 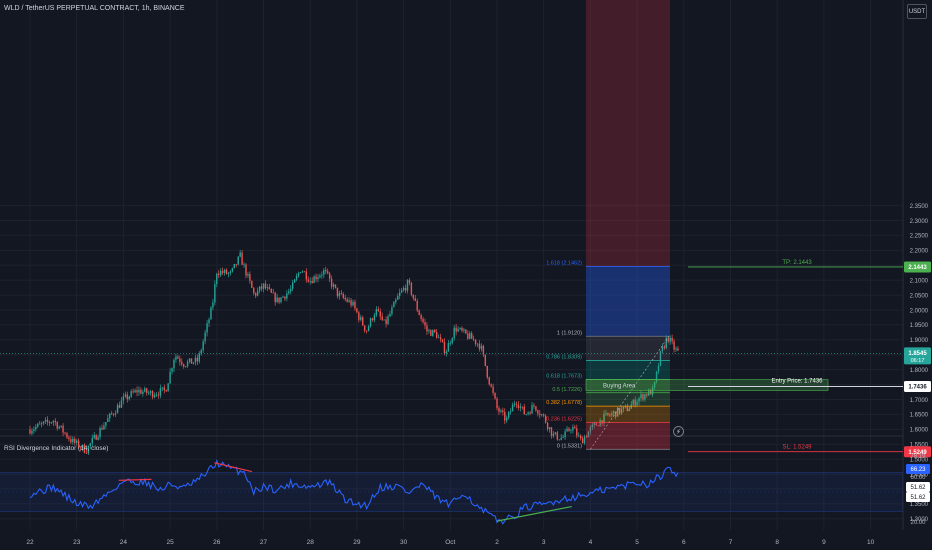 What do you see at coordinates (824, 542) in the screenshot?
I see `x-tick-label: 9` at bounding box center [824, 542].